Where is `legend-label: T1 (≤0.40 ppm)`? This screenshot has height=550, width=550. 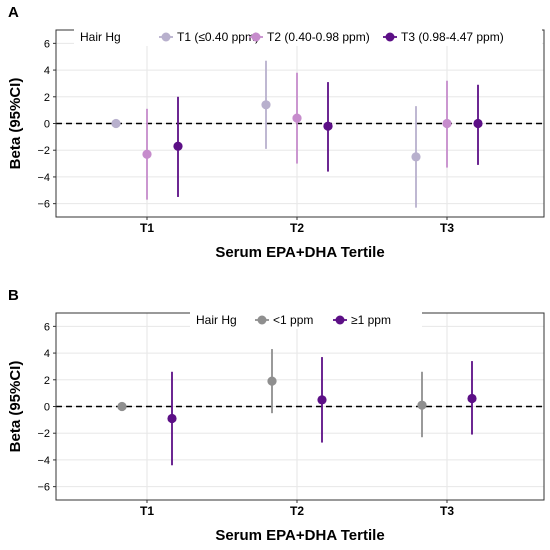 legend-label: T1 (≤0.40 ppm) is located at coordinates (218, 37).